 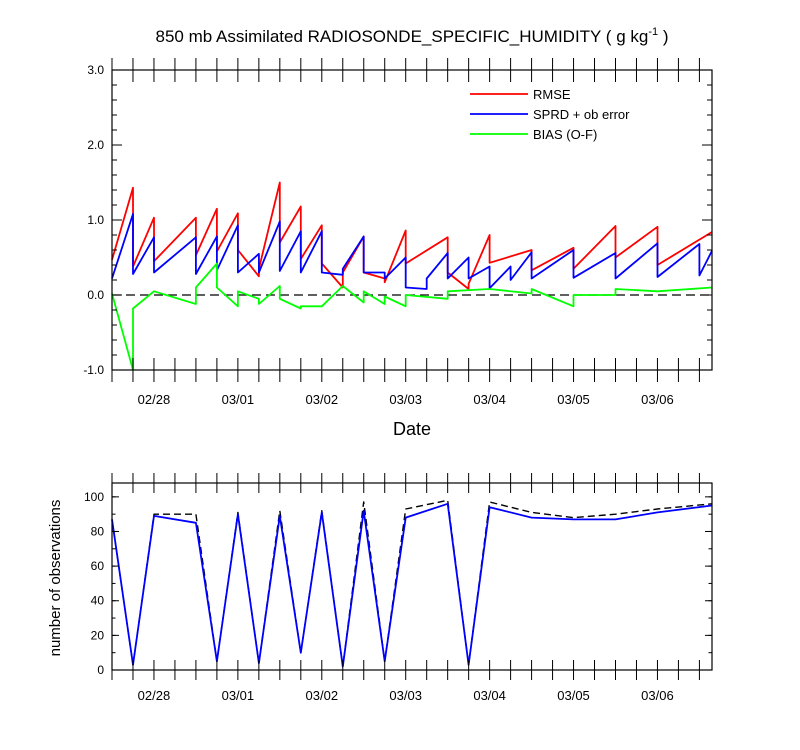 What do you see at coordinates (98, 531) in the screenshot?
I see `y-tick-label: 80` at bounding box center [98, 531].